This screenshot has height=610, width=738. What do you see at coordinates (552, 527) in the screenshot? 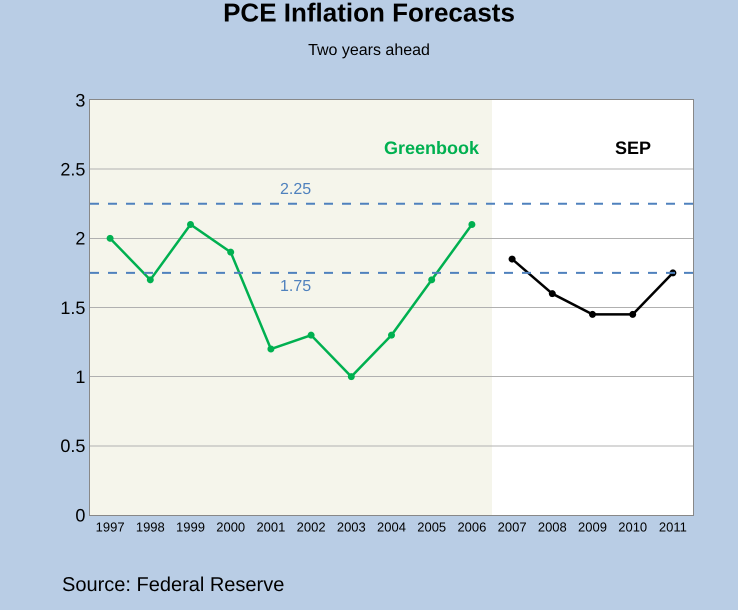
I see `x-tick-label: 2008` at bounding box center [552, 527].